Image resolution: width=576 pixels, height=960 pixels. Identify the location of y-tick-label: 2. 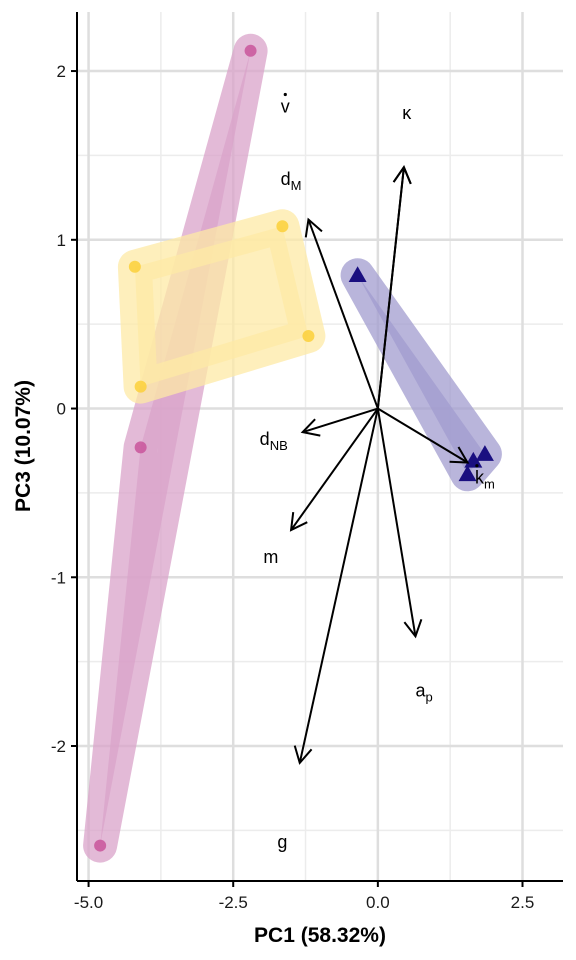
(61, 71).